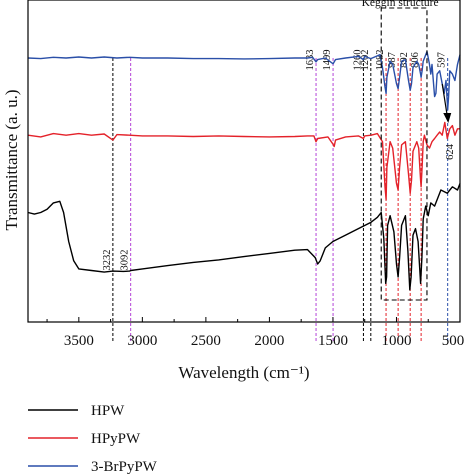  Describe the element at coordinates (442, 60) in the screenshot. I see `reference-line-label: 597` at that location.